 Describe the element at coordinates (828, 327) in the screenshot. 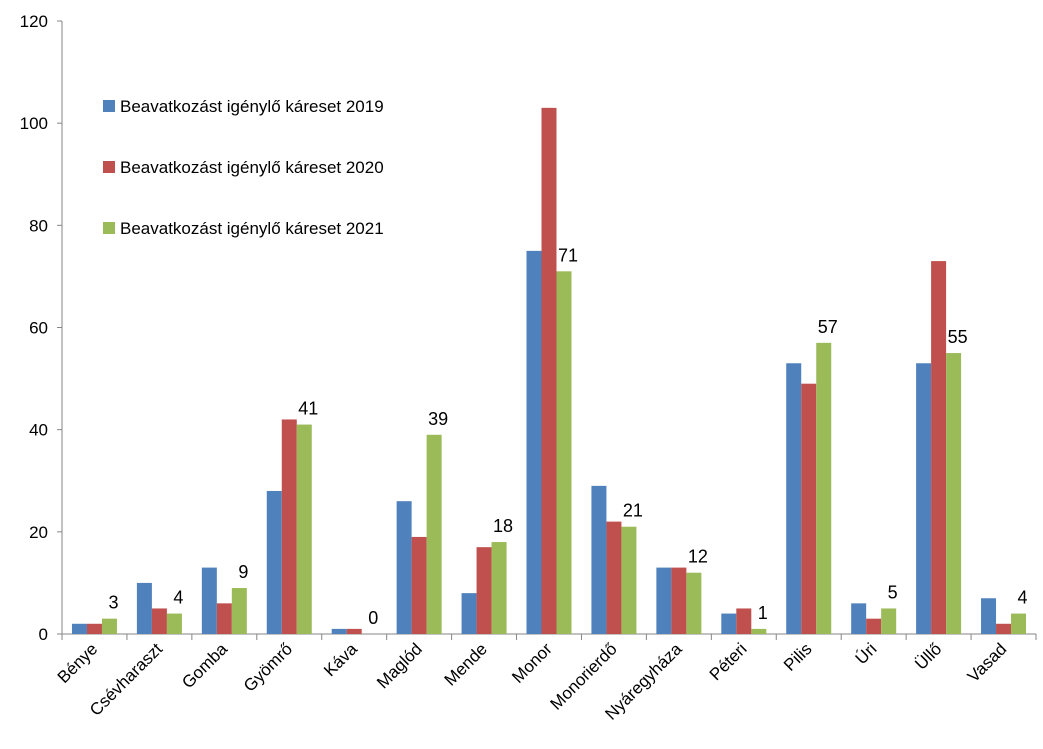

I see `data-label: 57` at that location.